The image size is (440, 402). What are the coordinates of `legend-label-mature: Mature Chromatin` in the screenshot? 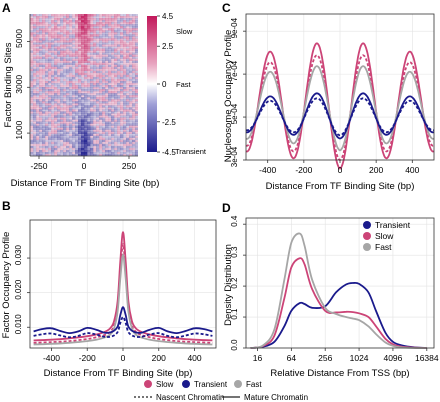 It's located at (276, 397).